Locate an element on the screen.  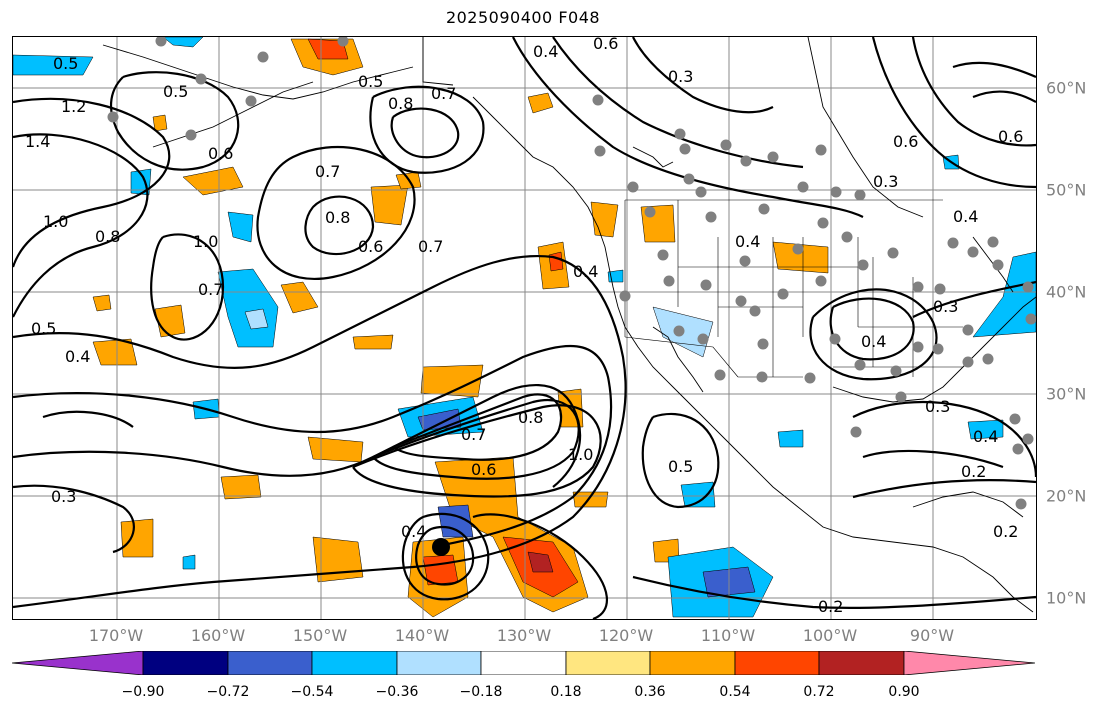
colorbar-tick: 0.36 is located at coordinates (650, 692).